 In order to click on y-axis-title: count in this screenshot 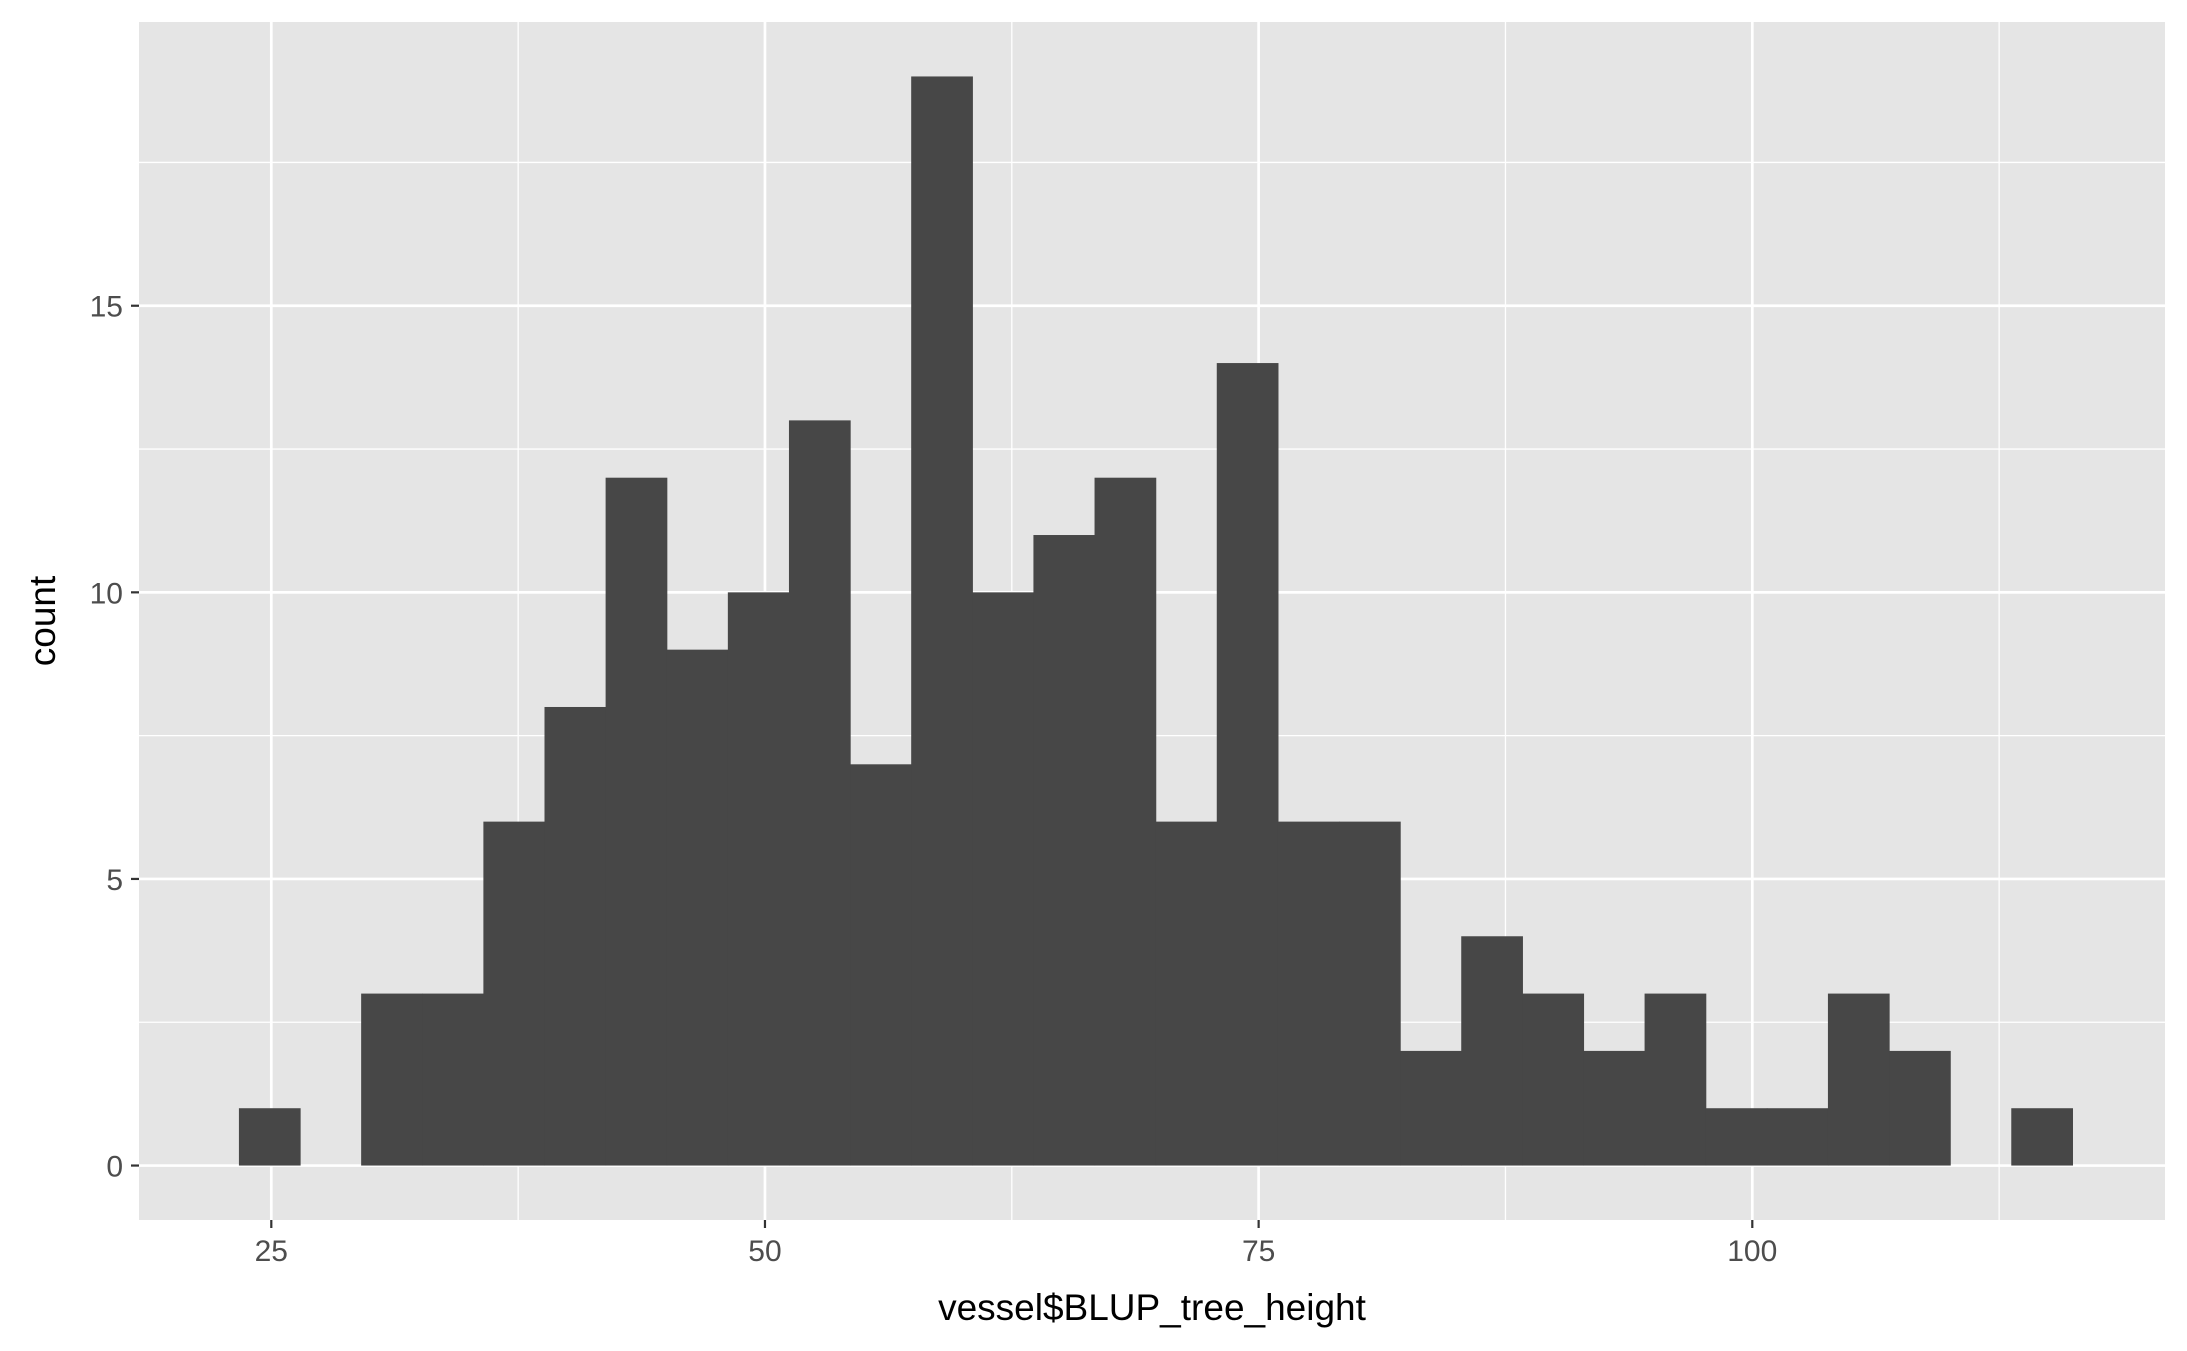, I will do `click(42, 620)`.